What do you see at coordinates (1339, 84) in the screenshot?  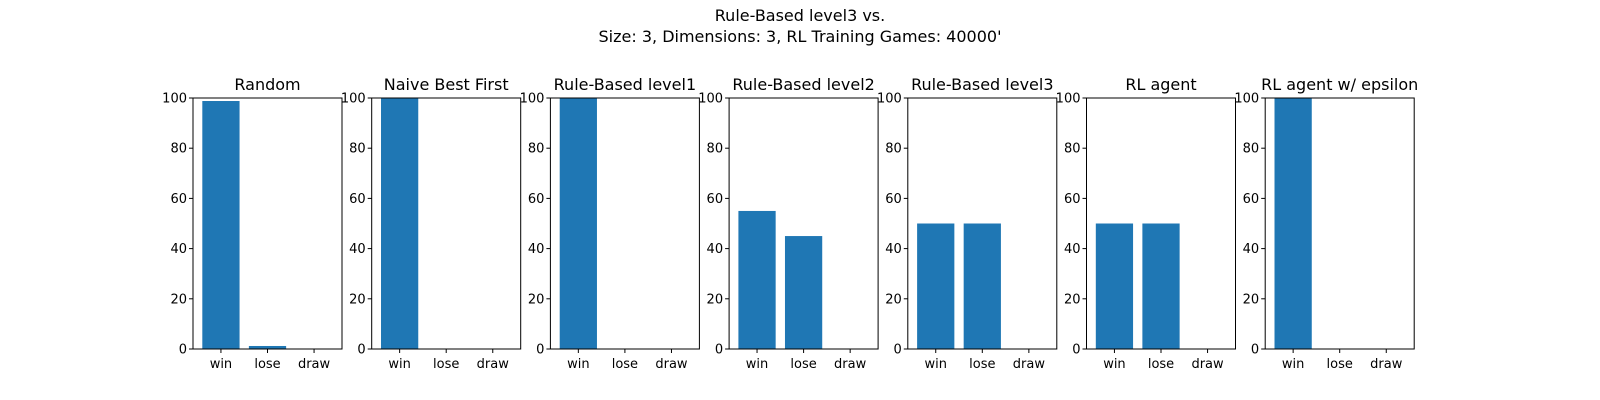 I see `subplot-title: RL agent w/ epsilon` at bounding box center [1339, 84].